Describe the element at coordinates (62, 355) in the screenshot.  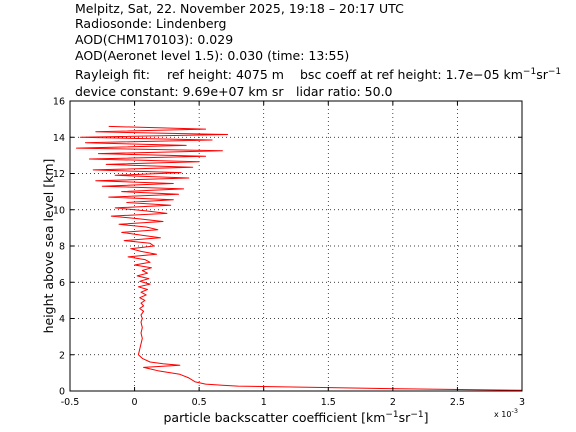
I see `y-tick-label: 2` at that location.